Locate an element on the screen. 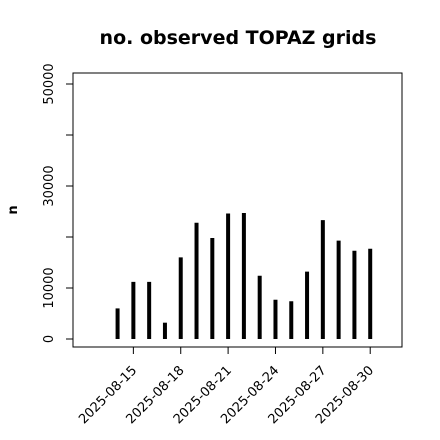 The image size is (440, 440). y-tick-label-0: 0 is located at coordinates (49, 339).